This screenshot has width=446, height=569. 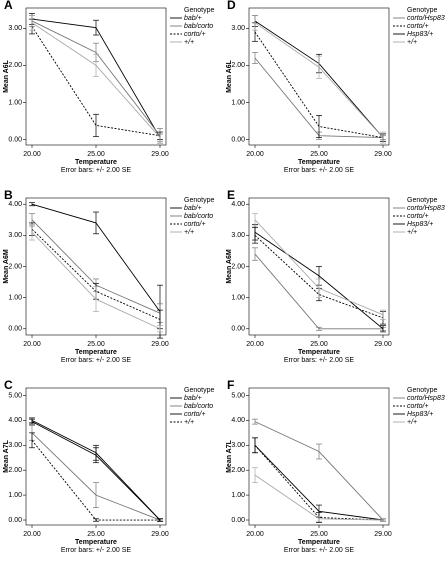 I want to click on y-tick-label: 5.00, so click(x=238, y=395).